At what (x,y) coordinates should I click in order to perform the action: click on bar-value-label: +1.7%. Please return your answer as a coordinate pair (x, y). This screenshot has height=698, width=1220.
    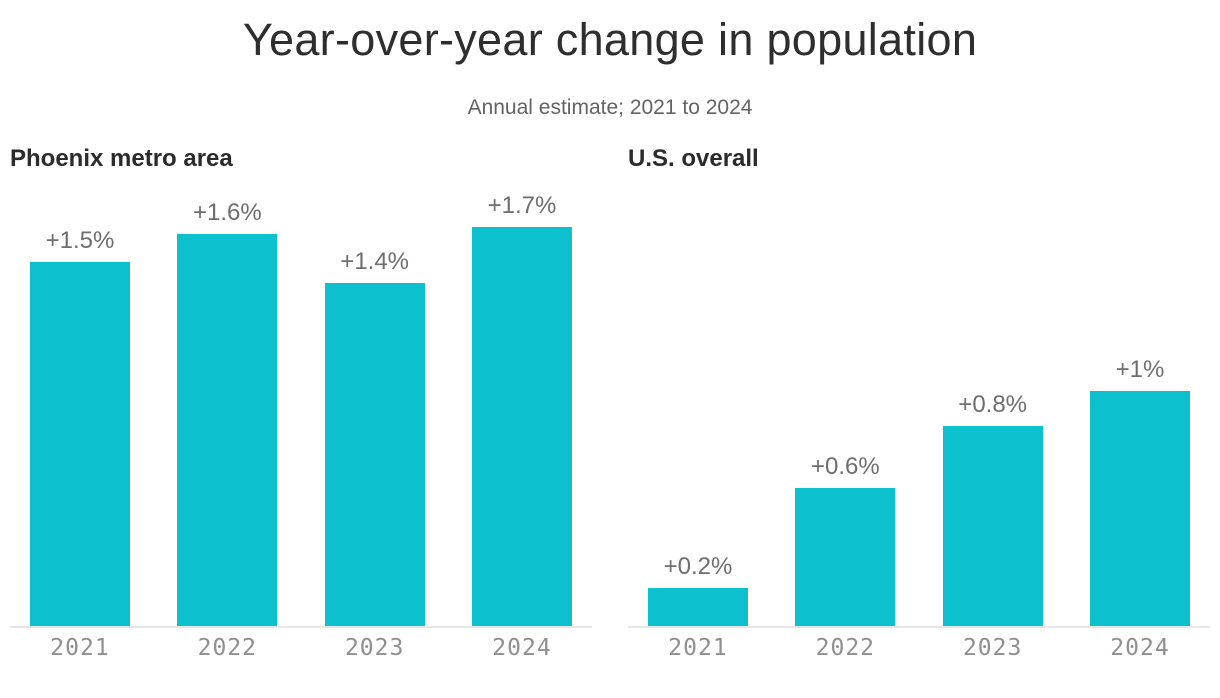
    Looking at the image, I should click on (522, 205).